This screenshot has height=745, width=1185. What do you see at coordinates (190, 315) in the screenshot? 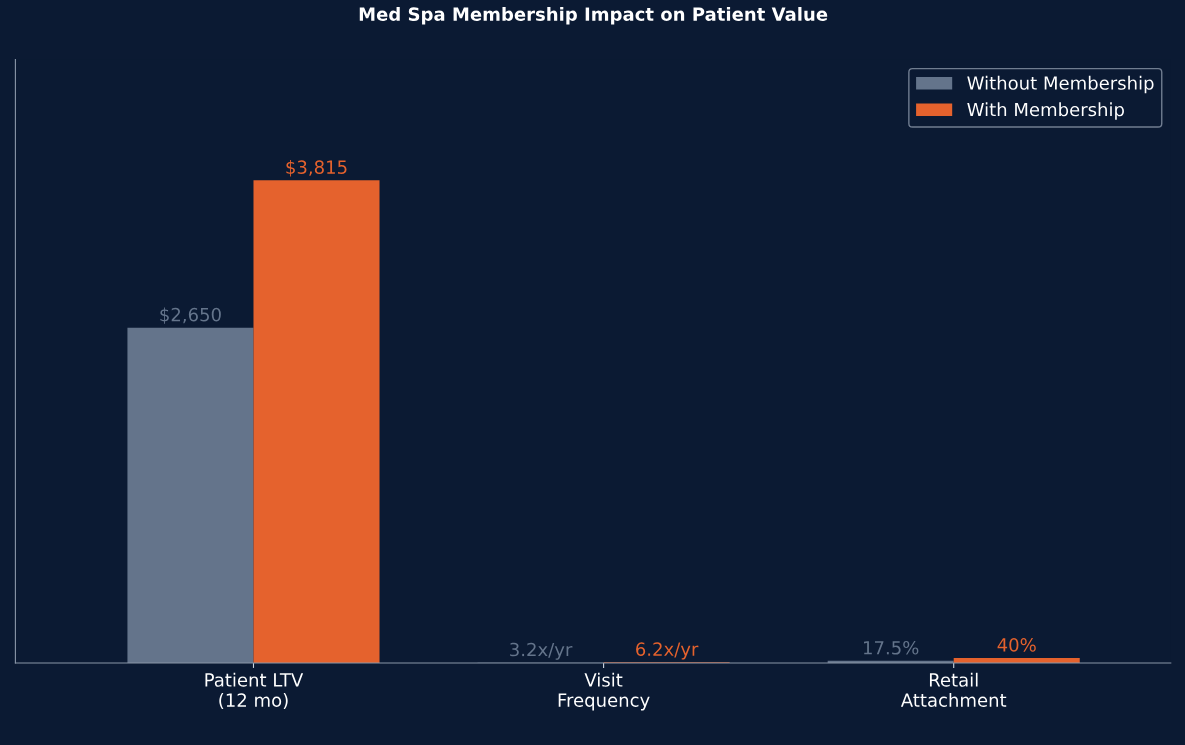
I see `data-label: $2,650` at bounding box center [190, 315].